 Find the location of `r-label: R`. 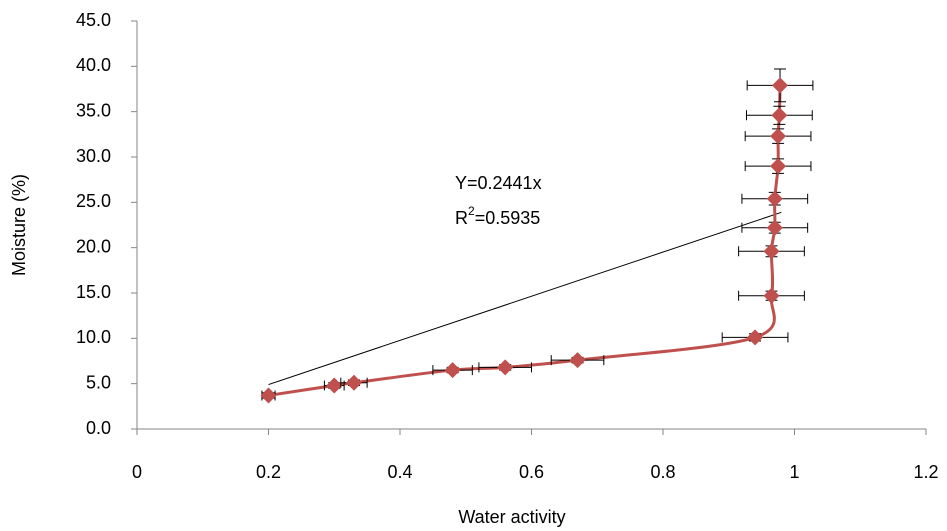

r-label: R is located at coordinates (461, 218).